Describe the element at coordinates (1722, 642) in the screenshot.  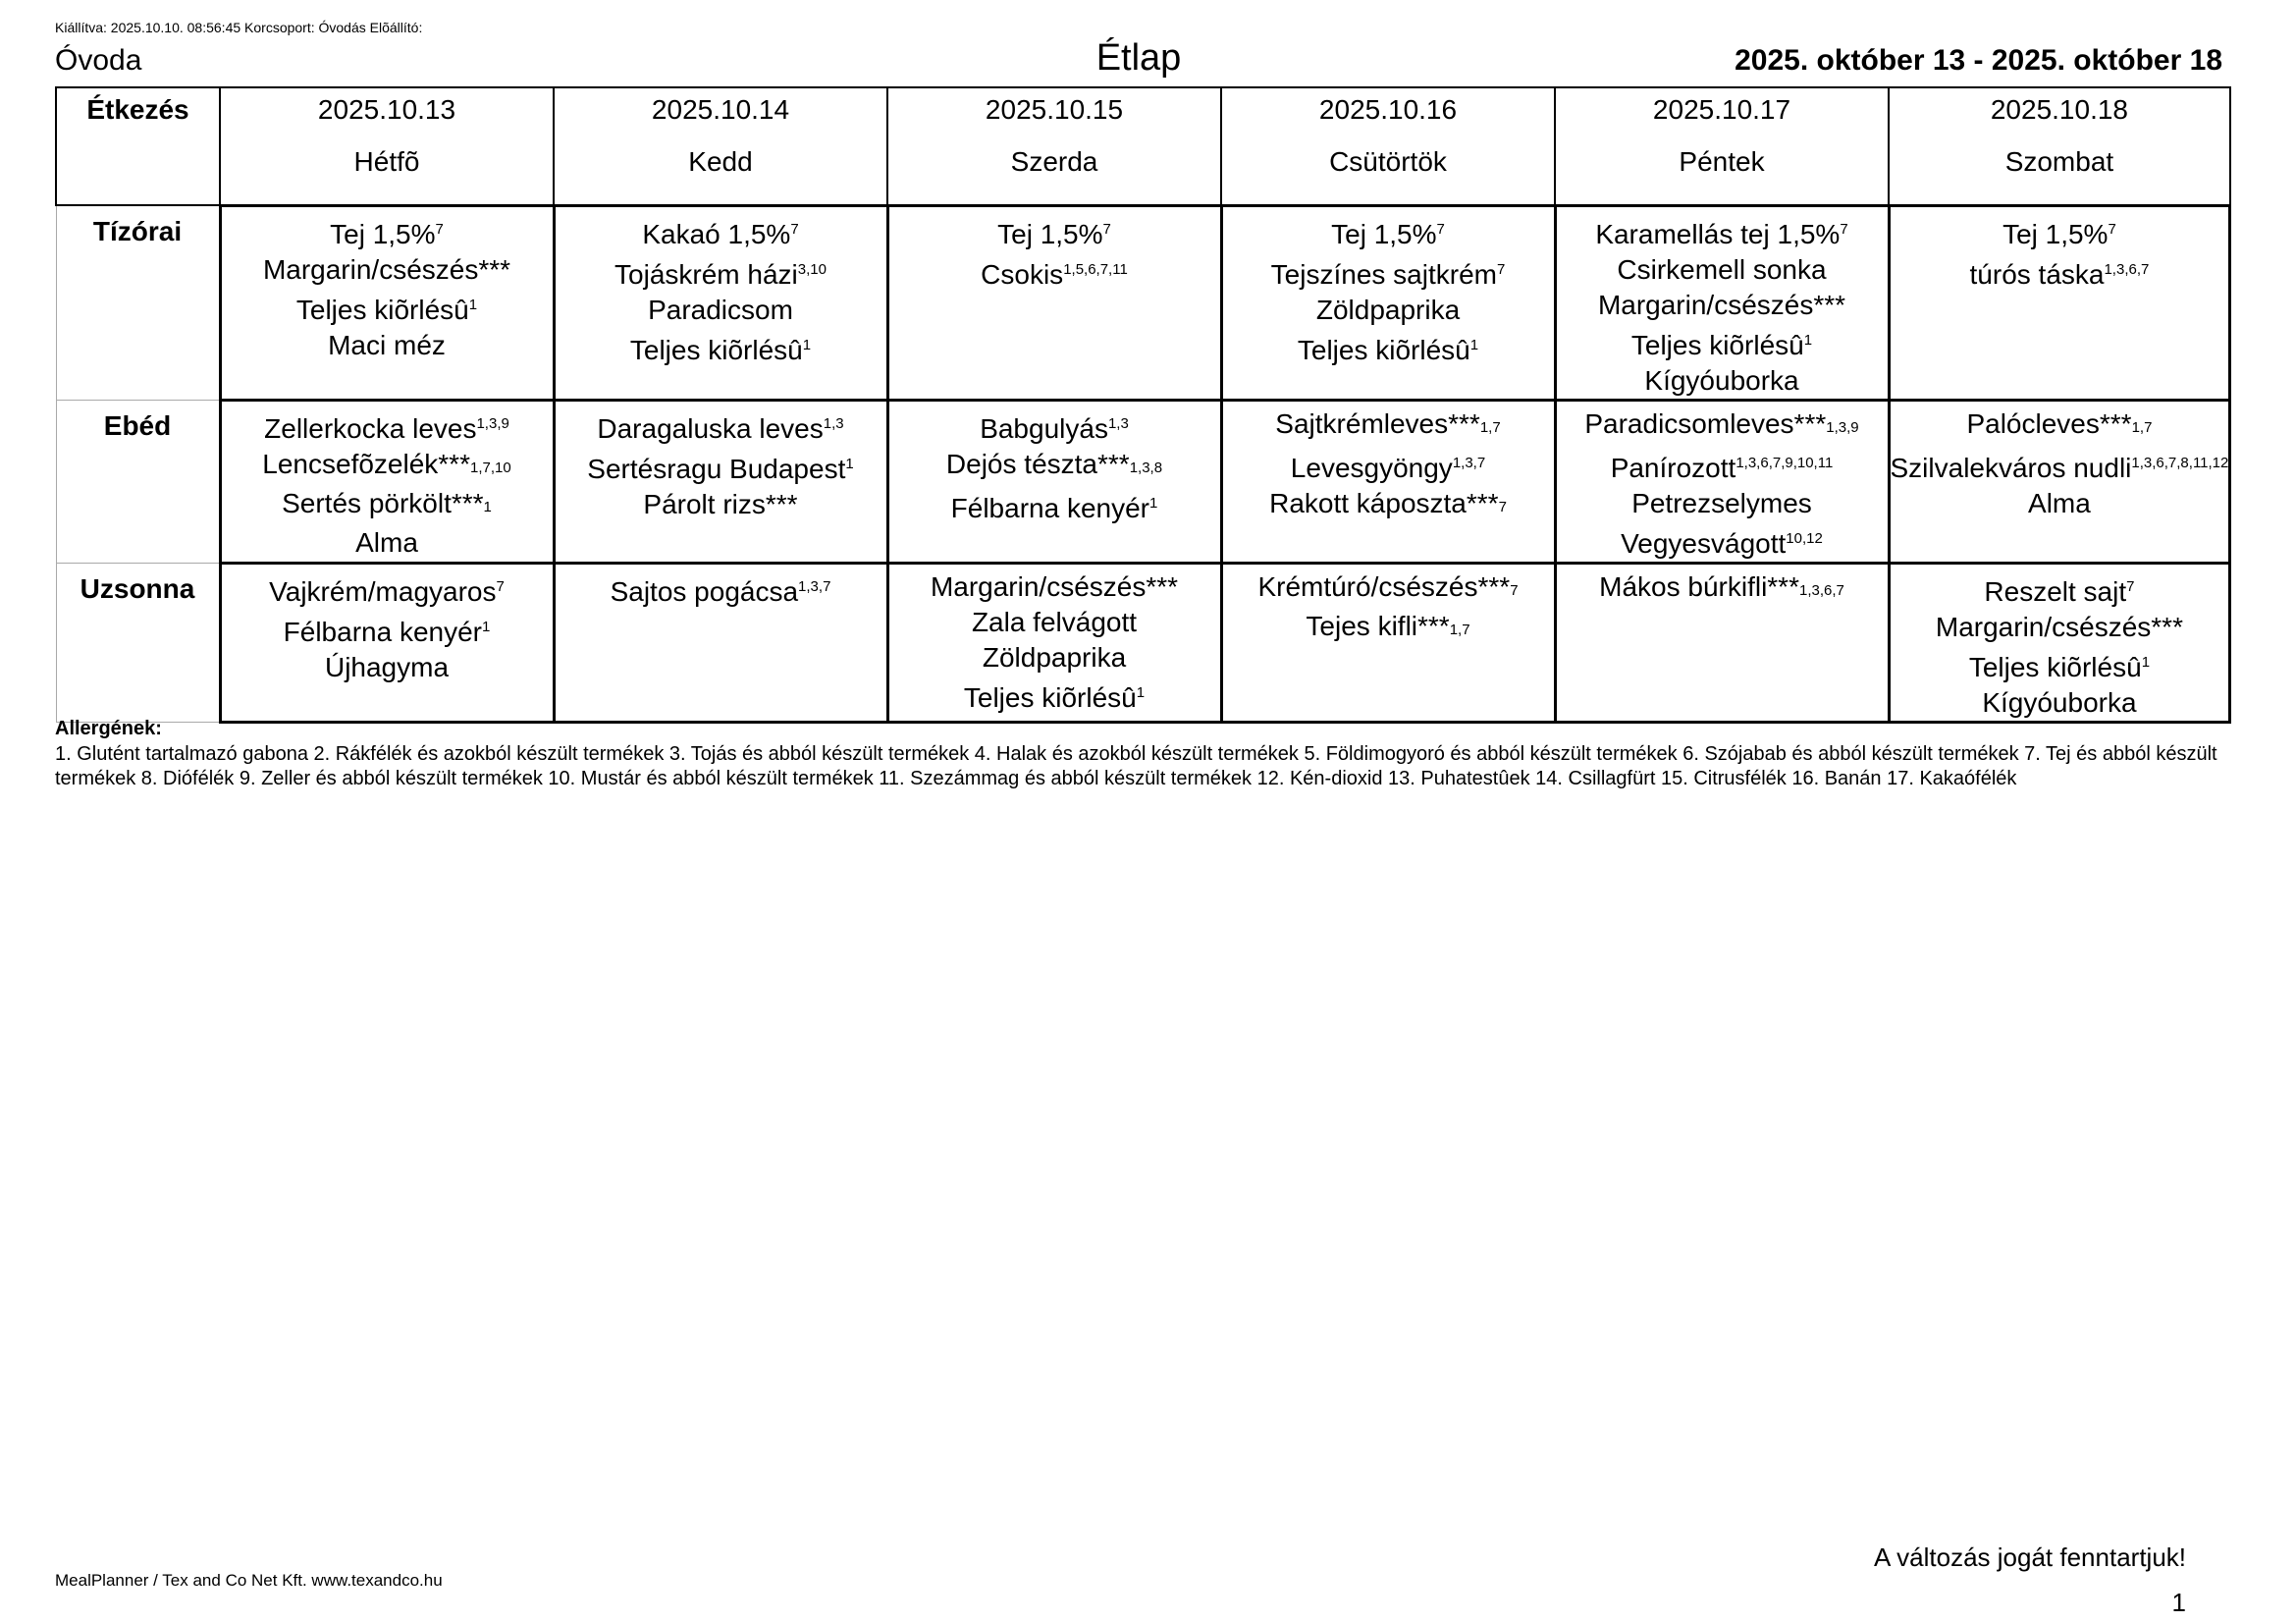
I see `menu-cell-r2-c4: Mákos búrkifli***1,3,6,7` at that location.